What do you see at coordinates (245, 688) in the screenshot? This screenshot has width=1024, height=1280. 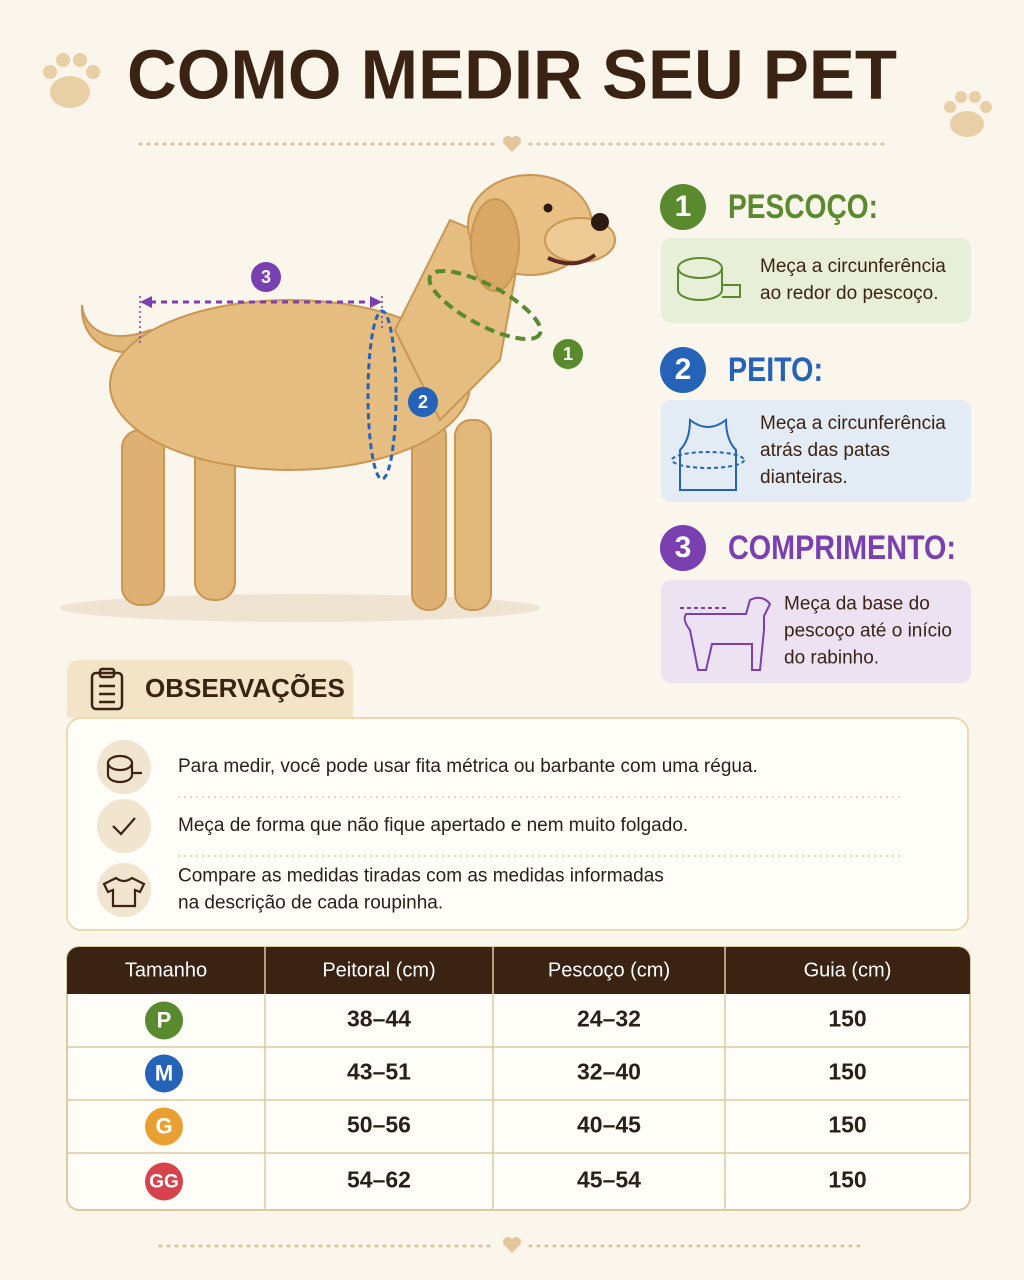 I see `observations-title: OBSERVAÇÕES` at bounding box center [245, 688].